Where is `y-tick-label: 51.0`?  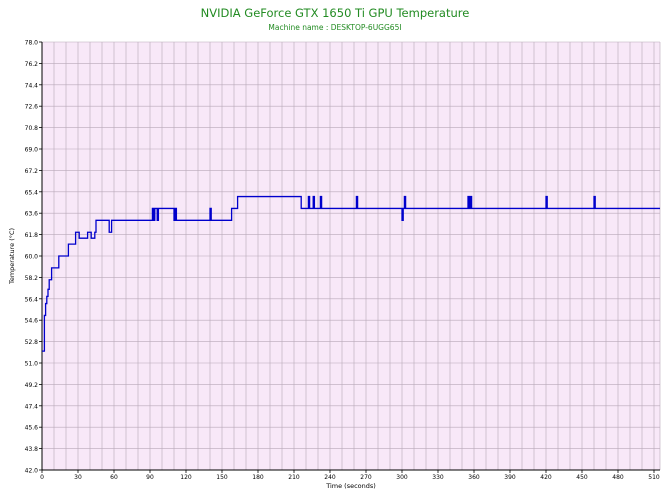
y-tick-label: 51.0 is located at coordinates (32, 364).